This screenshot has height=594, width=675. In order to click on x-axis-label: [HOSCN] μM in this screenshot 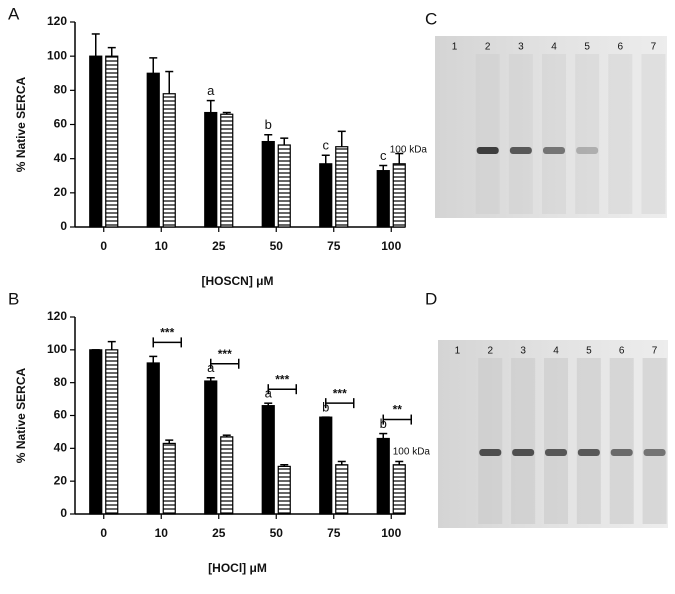, I will do `click(238, 281)`.